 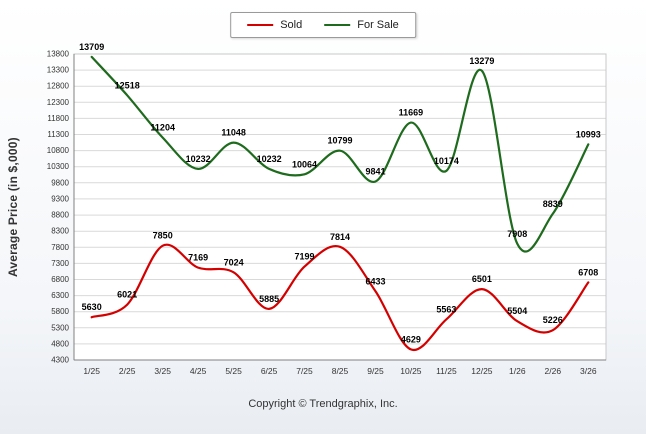 I want to click on svg-text: 2/25, so click(x=127, y=371).